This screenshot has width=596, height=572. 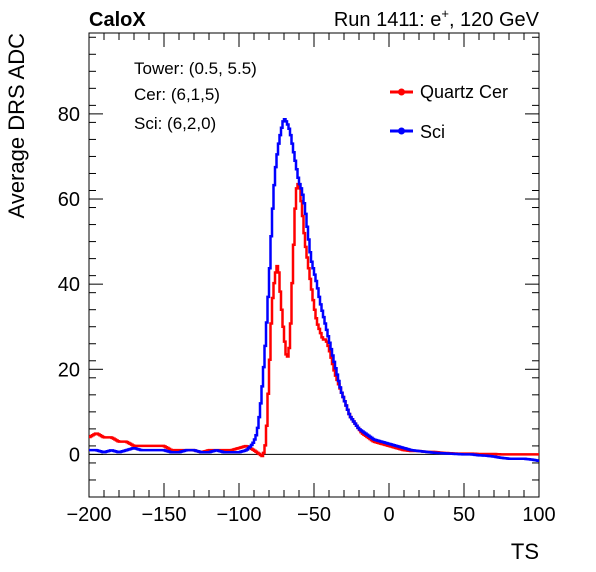 What do you see at coordinates (314, 515) in the screenshot?
I see `x-tick-label: −50` at bounding box center [314, 515].